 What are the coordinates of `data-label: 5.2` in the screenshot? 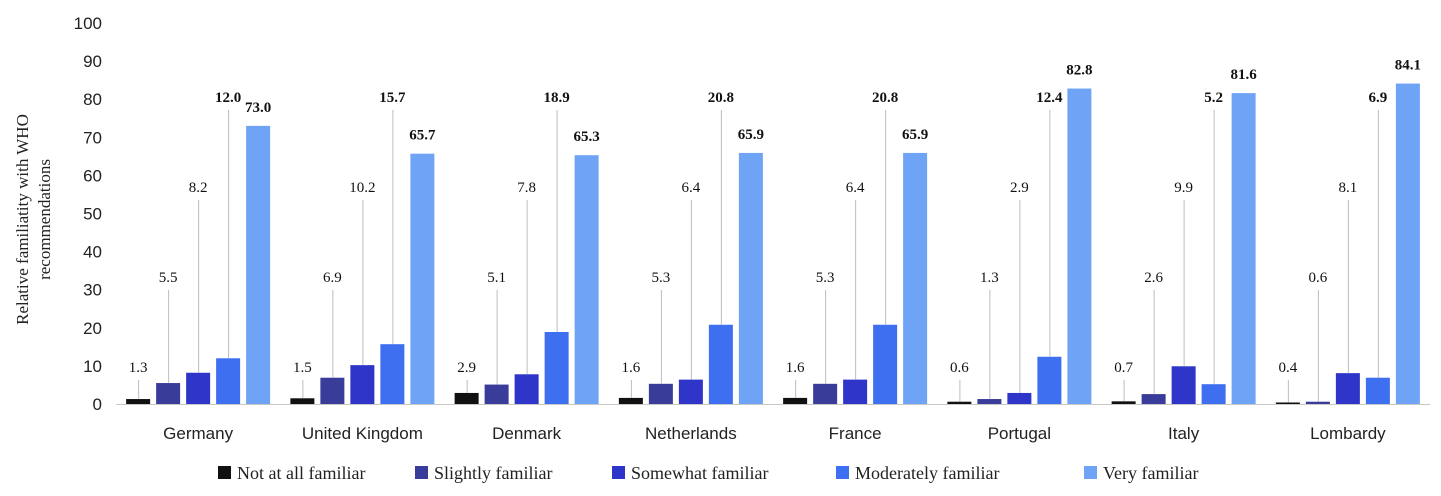 It's located at (1213, 98).